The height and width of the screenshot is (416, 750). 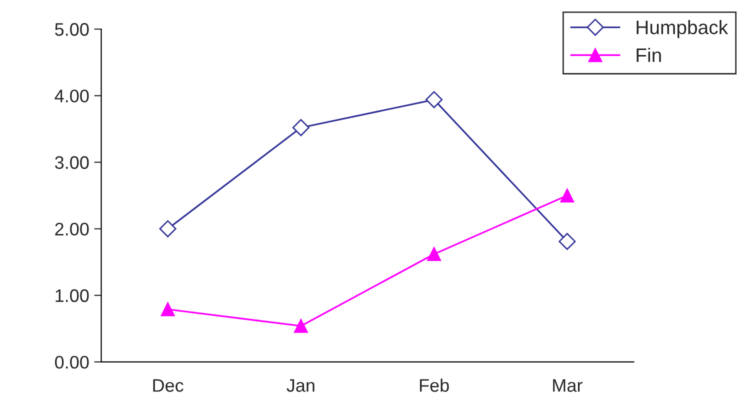 I want to click on x-tick-label: Dec, so click(x=168, y=385).